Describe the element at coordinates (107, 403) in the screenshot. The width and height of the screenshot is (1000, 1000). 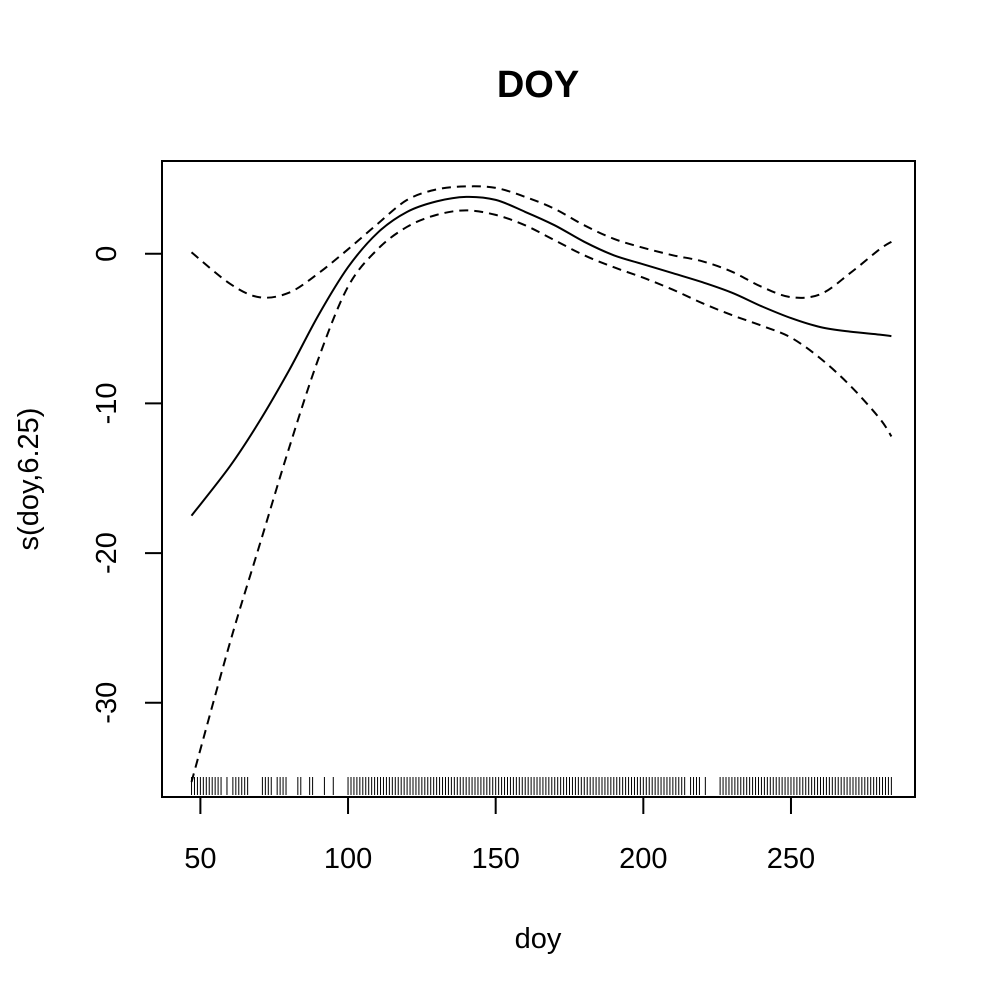
I see `y-tick-label: -10` at that location.